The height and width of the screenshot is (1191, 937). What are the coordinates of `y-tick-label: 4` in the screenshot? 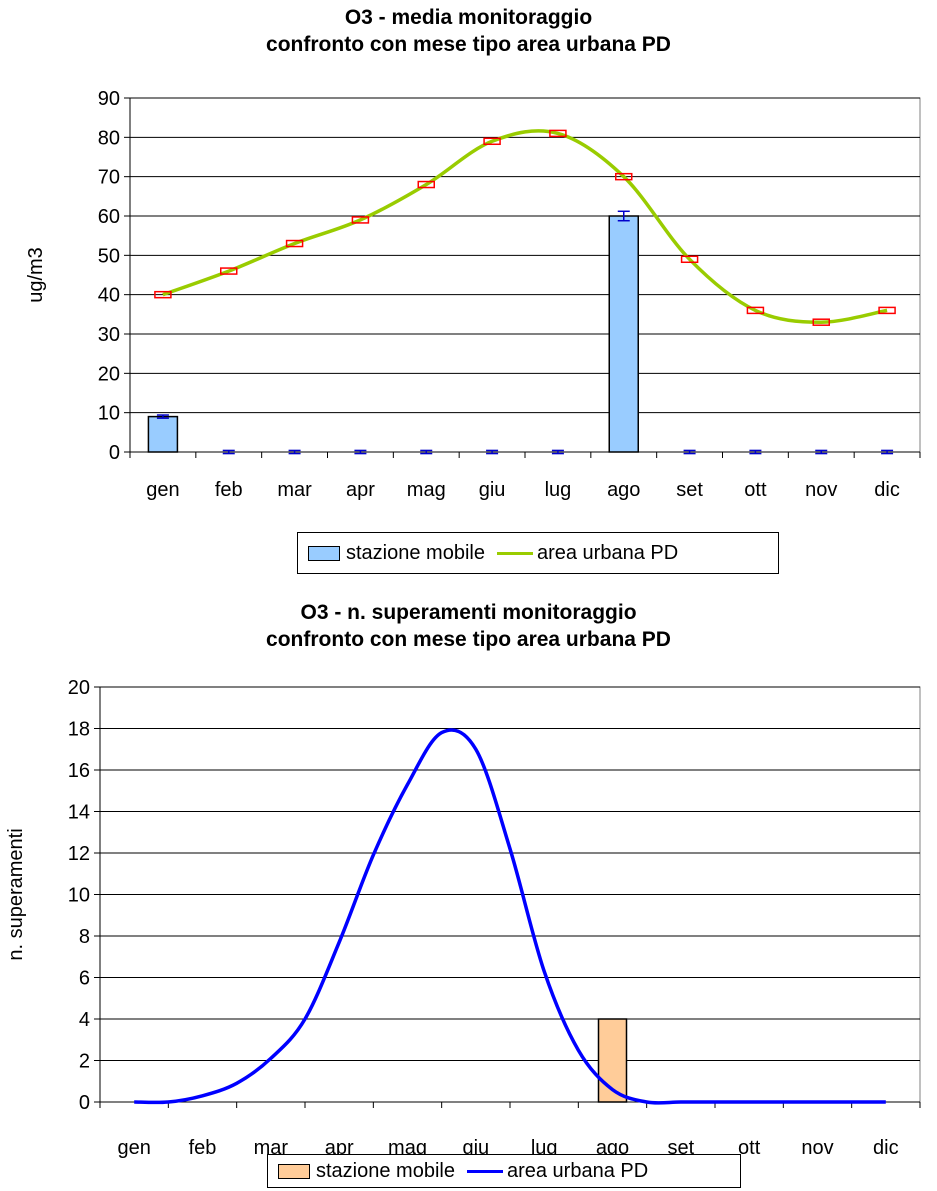 It's located at (84, 1020).